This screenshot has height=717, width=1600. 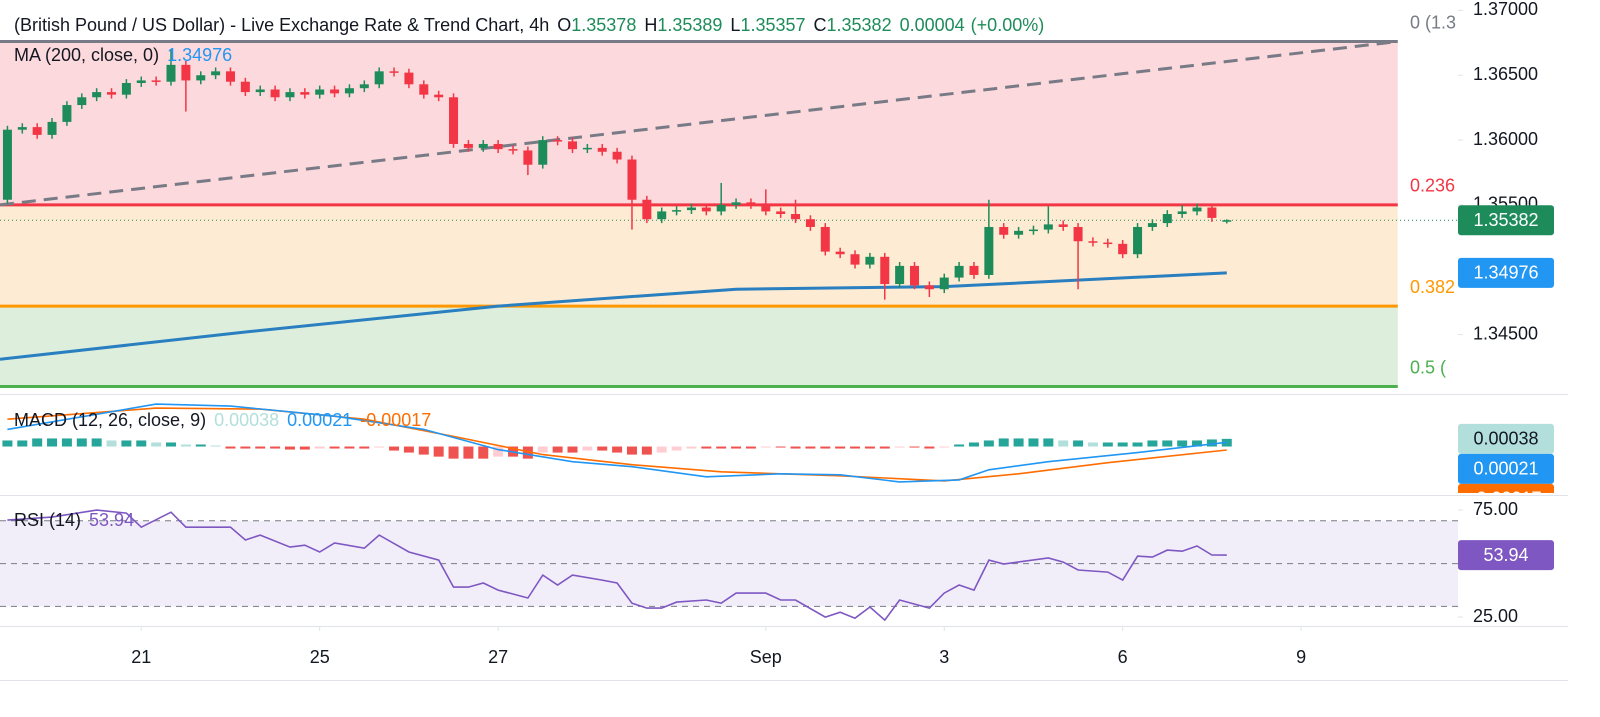 I want to click on fib-zone, so click(x=699, y=346).